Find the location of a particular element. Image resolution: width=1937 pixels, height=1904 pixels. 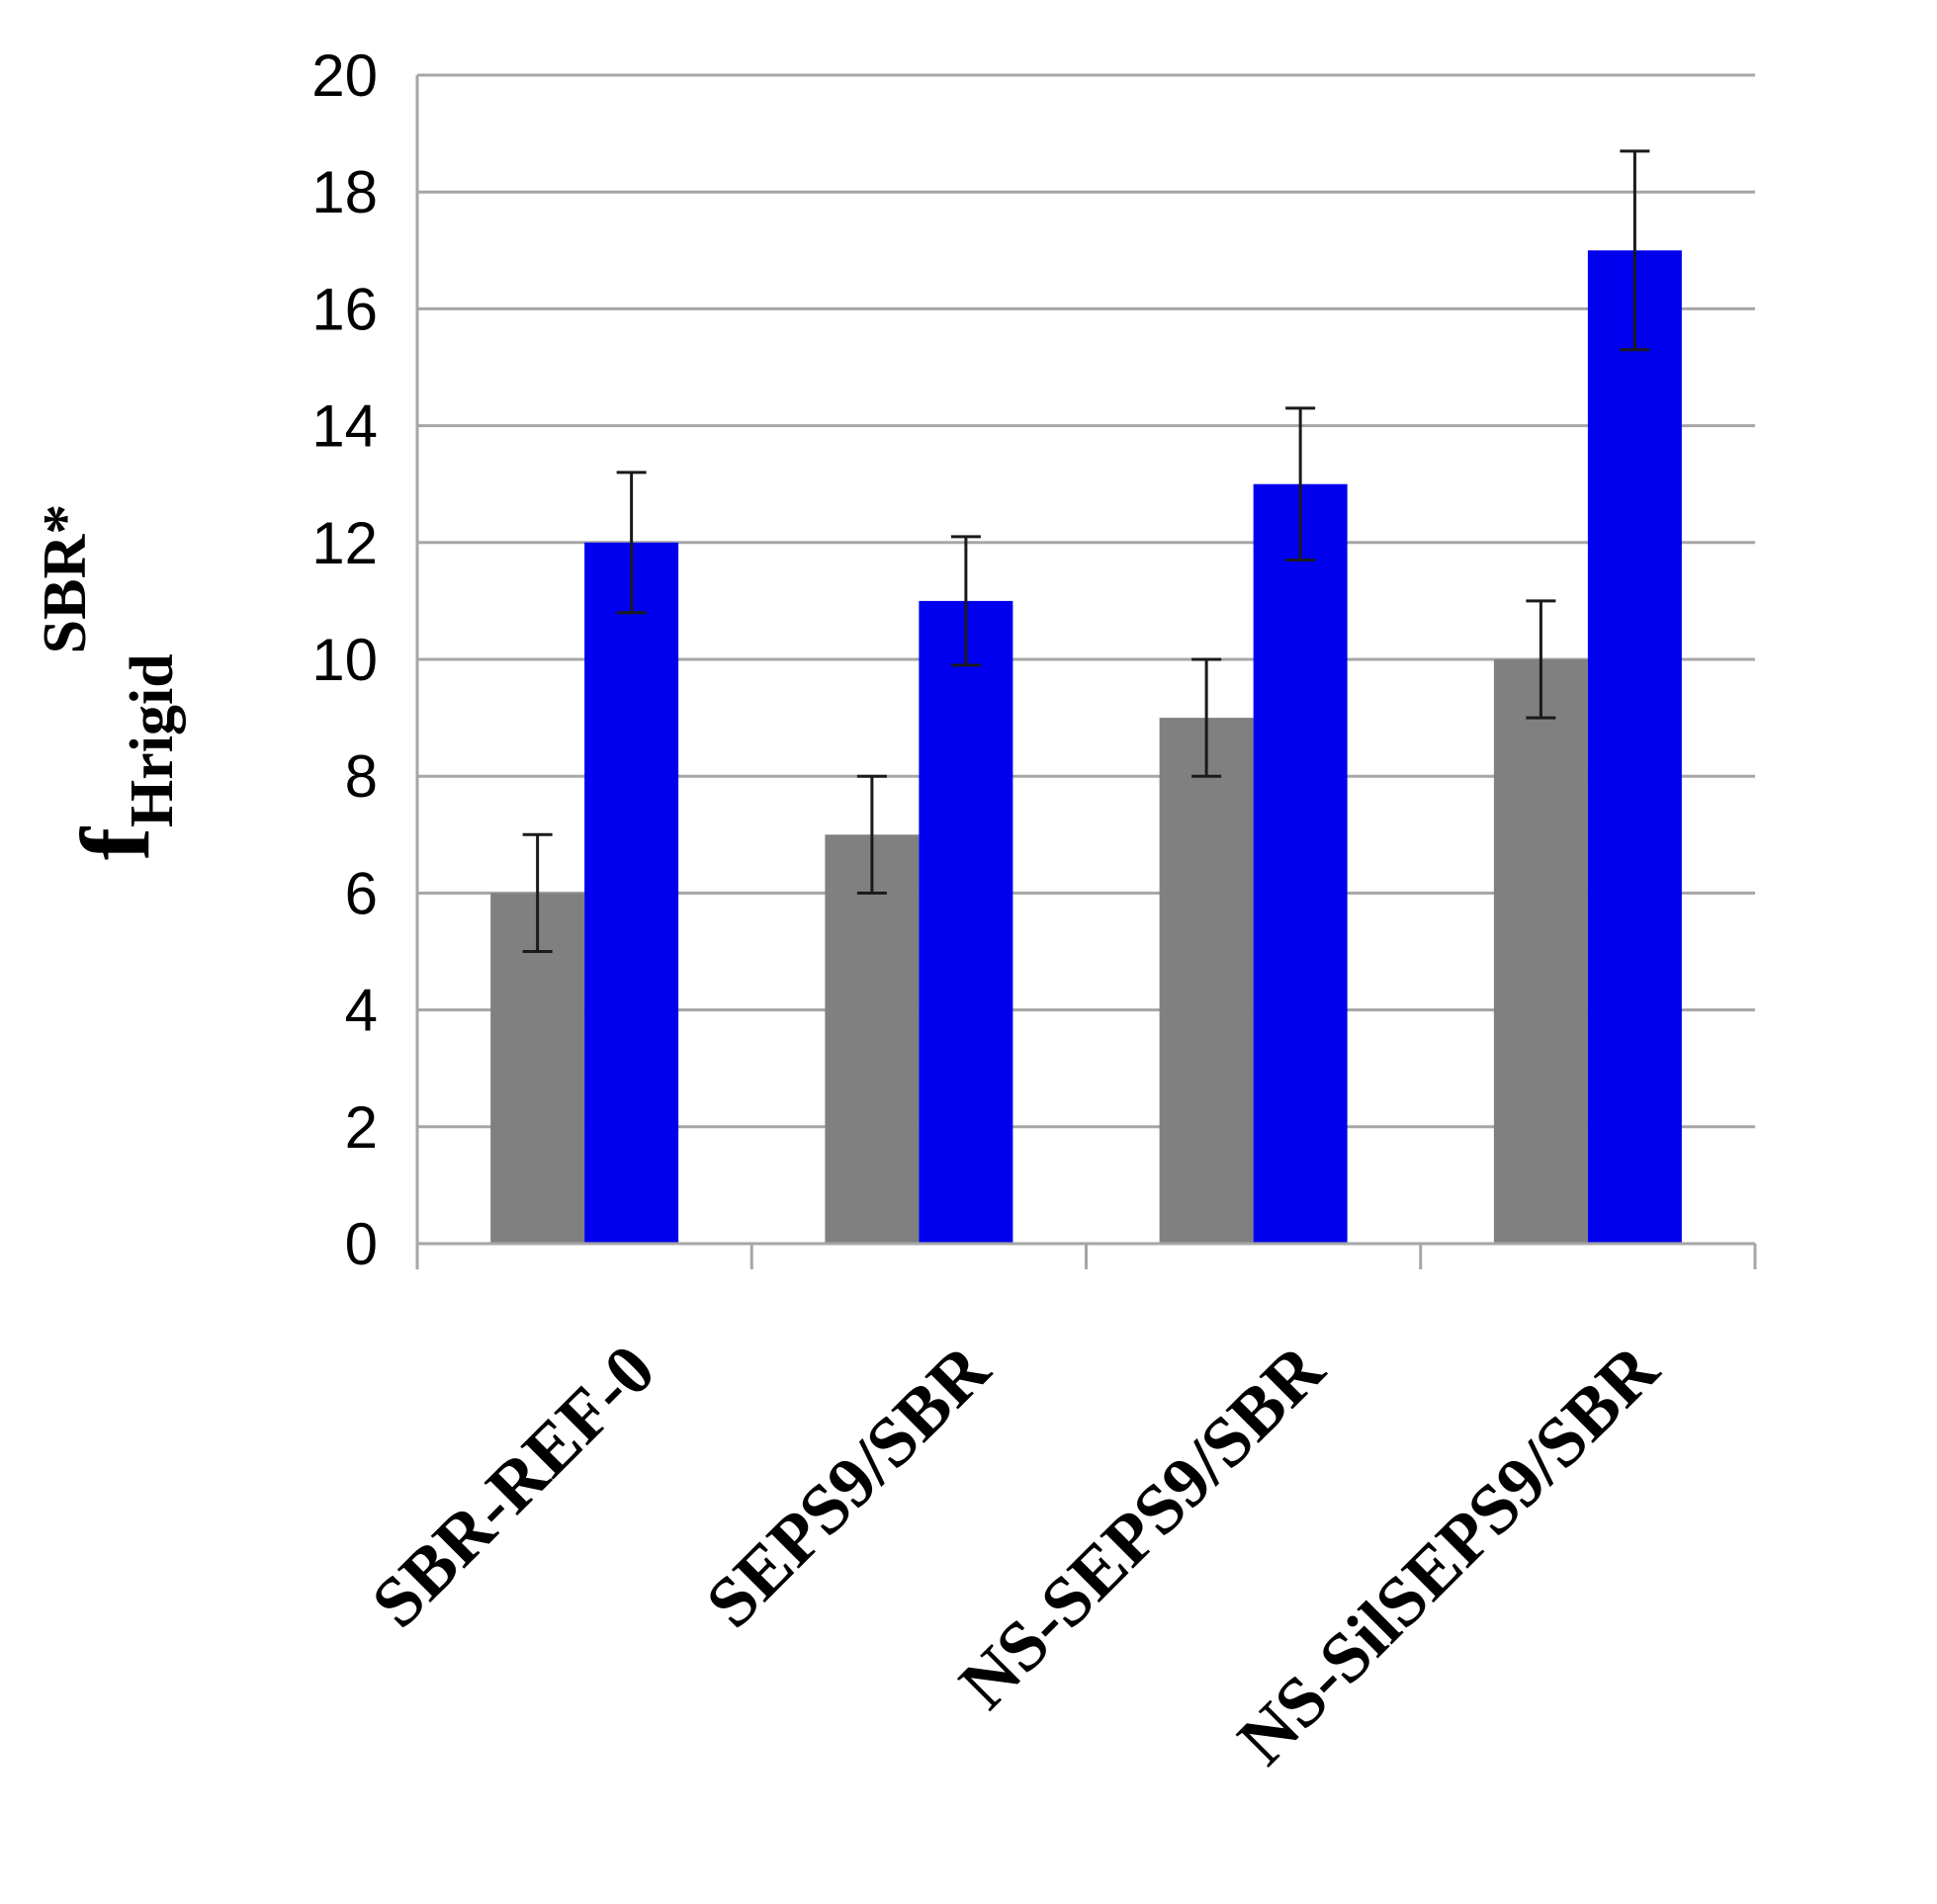

y-tick-label: 16 is located at coordinates (344, 309).